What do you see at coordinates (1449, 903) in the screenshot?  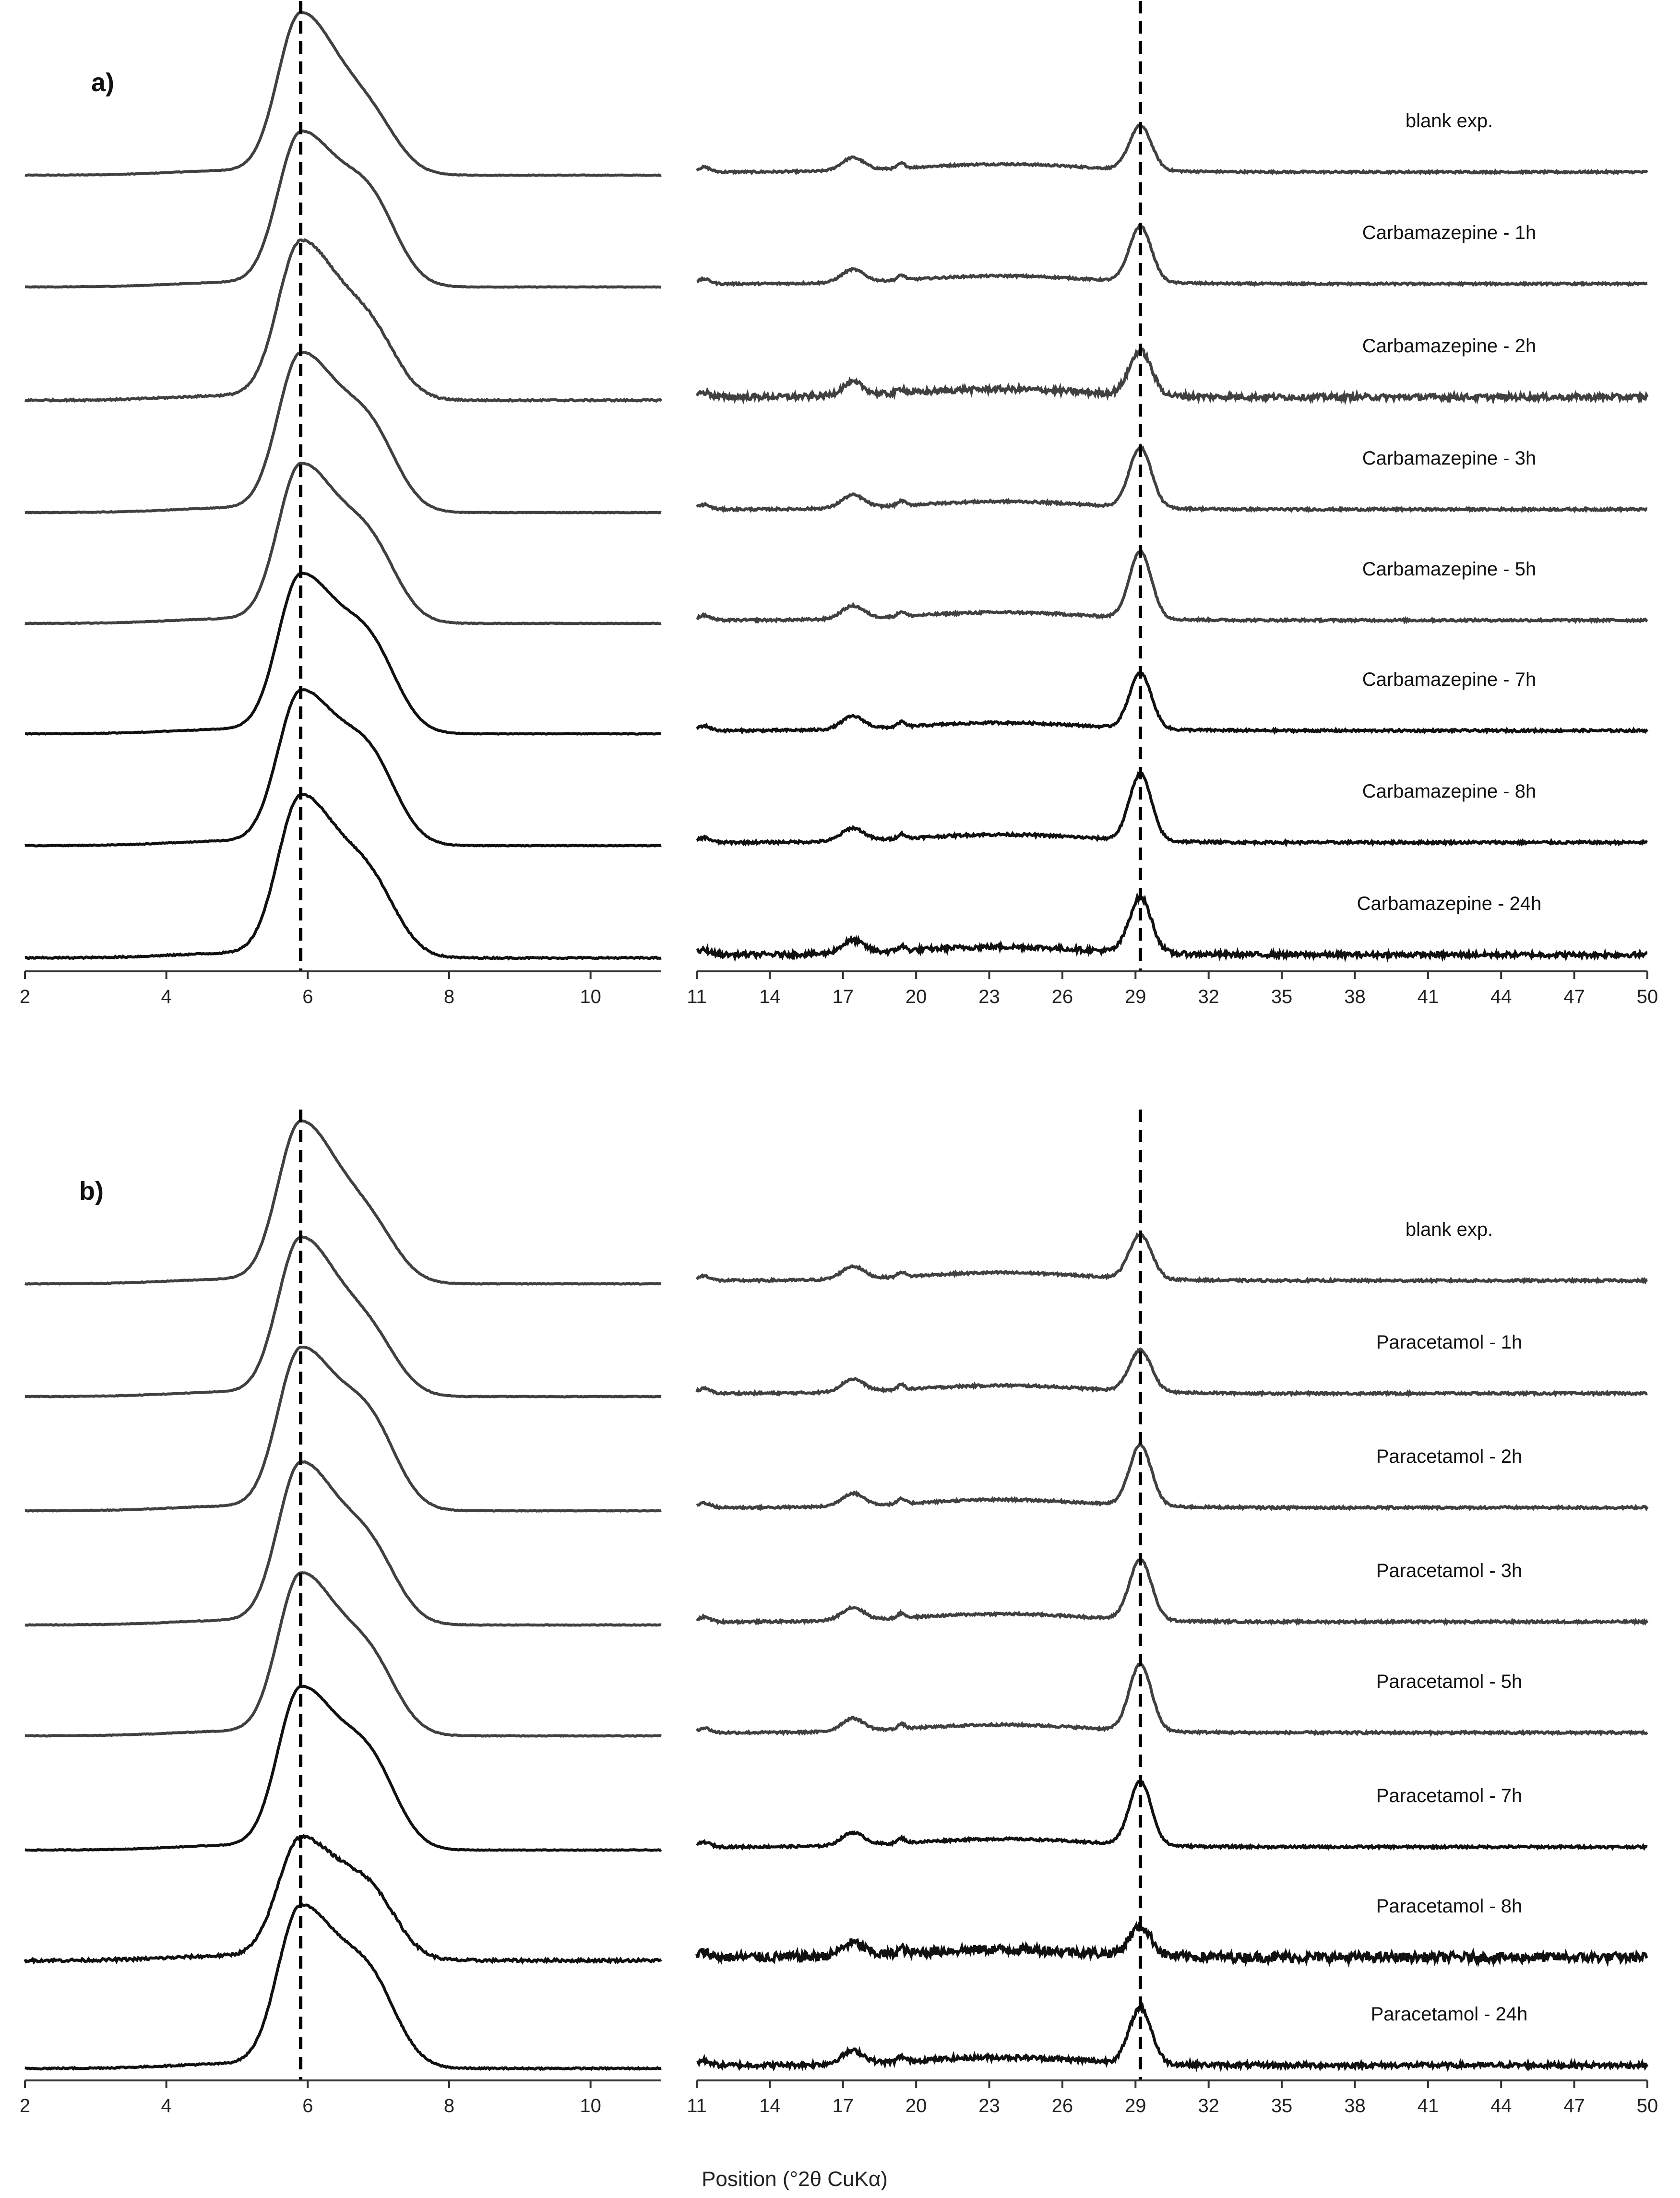 I see `series-label: Carbamazepine - 24h` at bounding box center [1449, 903].